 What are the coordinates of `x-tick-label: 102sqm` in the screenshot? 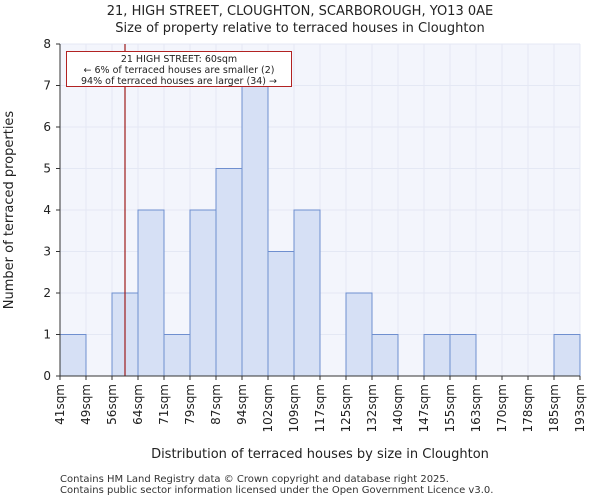 It's located at (268, 408).